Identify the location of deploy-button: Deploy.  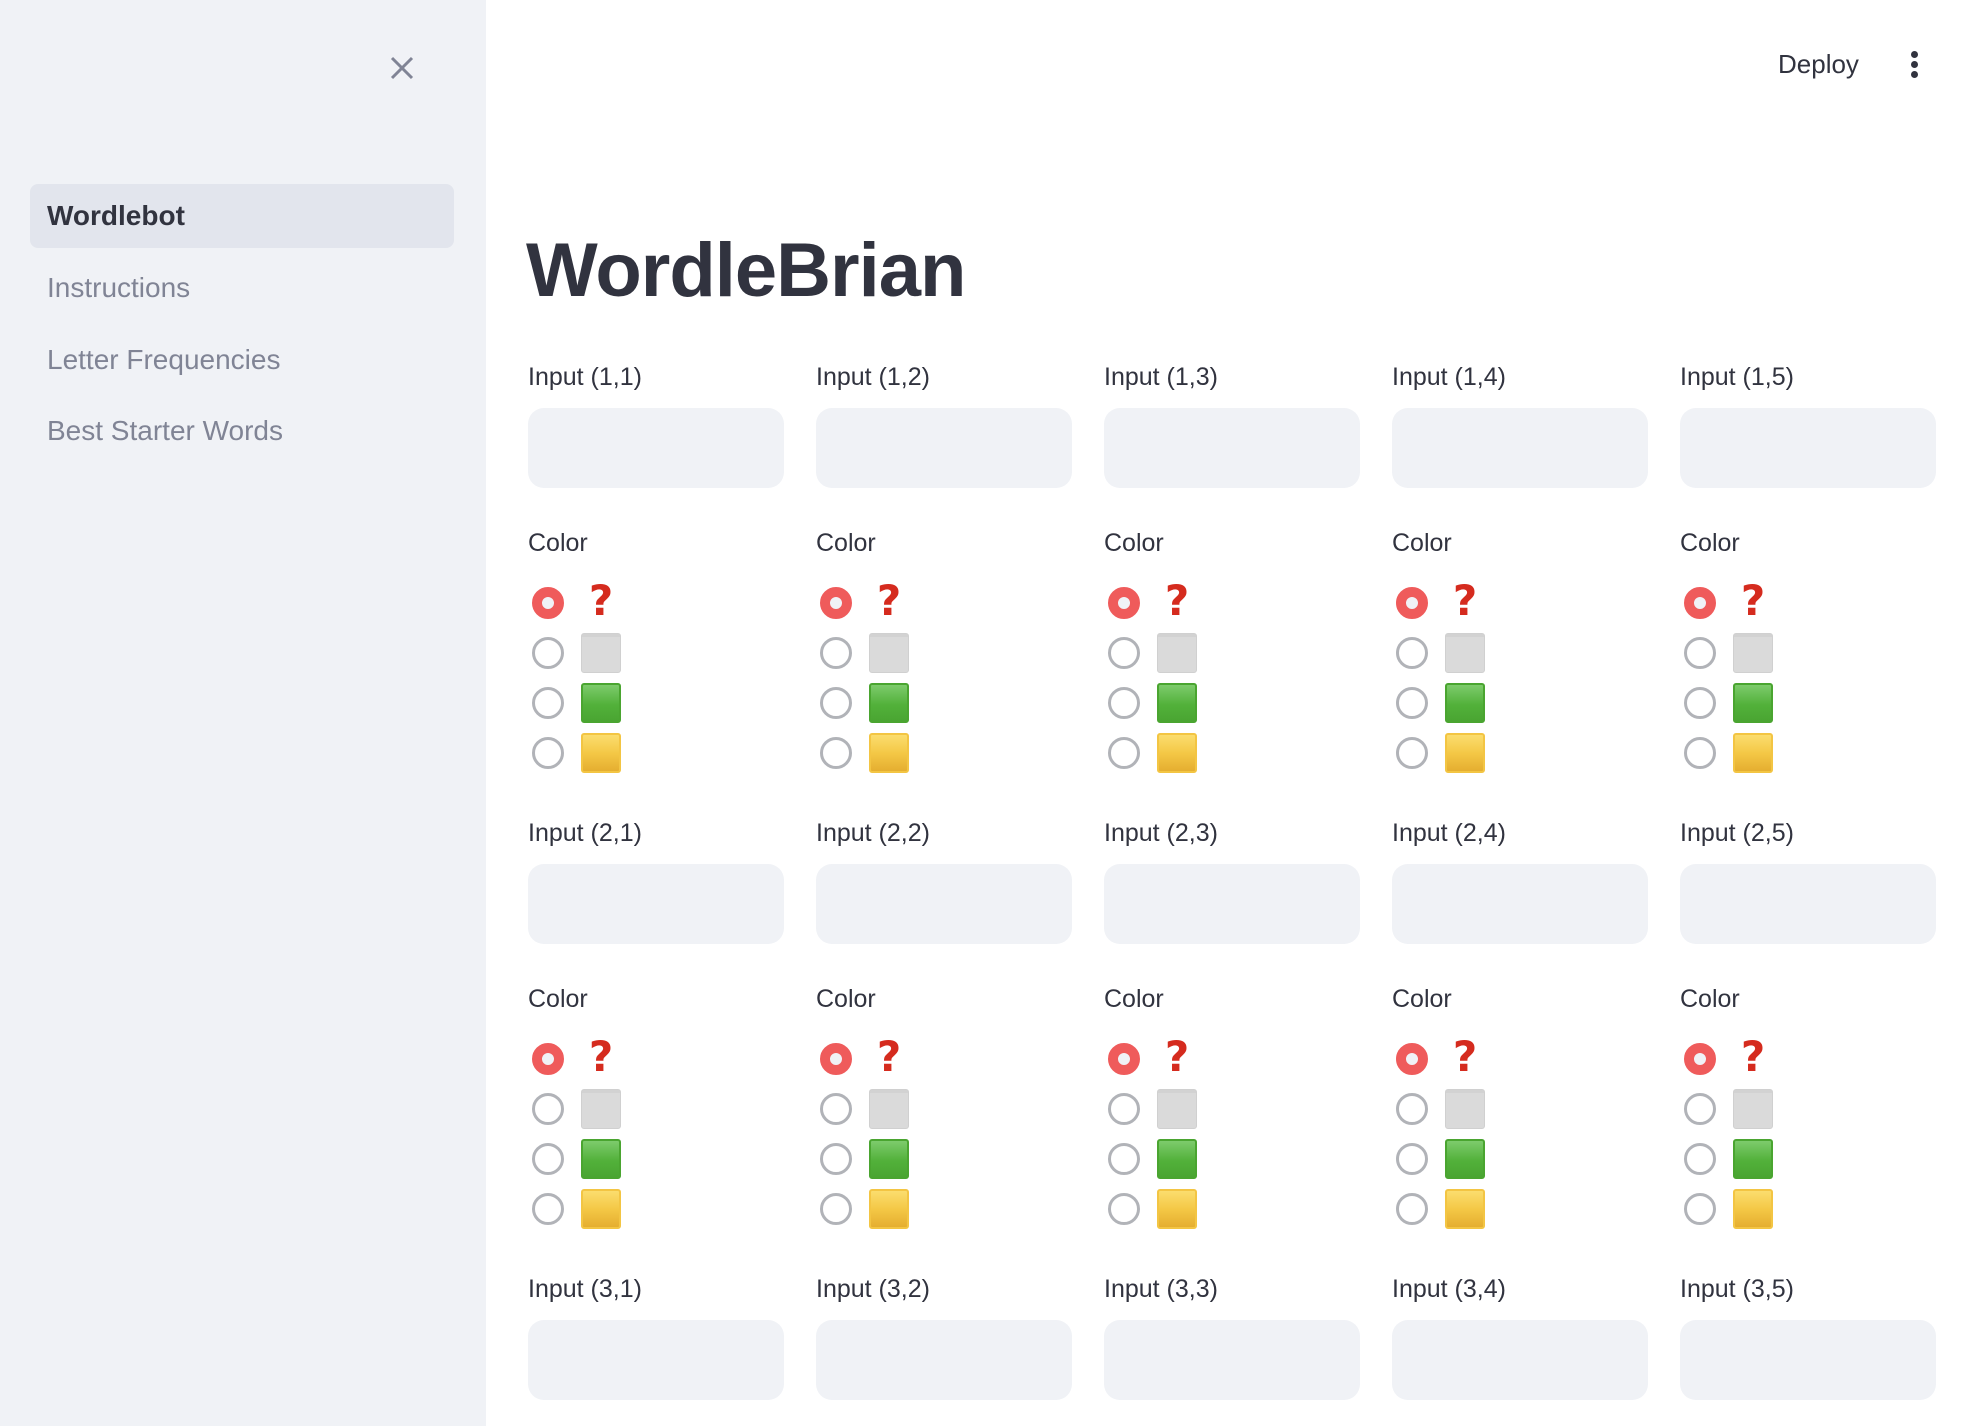
(1818, 64).